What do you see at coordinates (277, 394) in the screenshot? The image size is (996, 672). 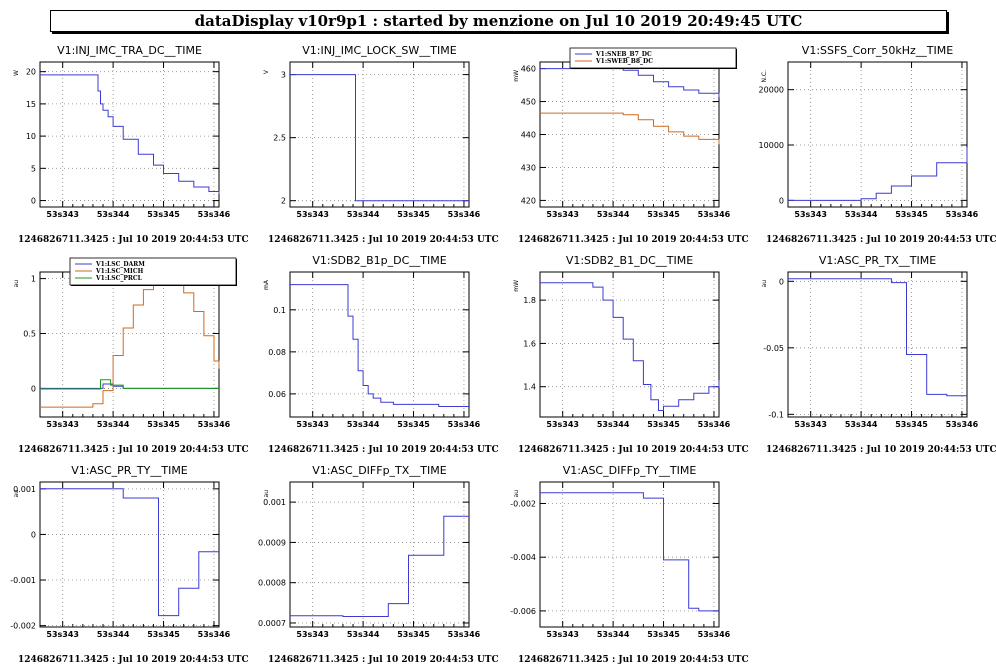 I see `y-tick-label: 0.06` at bounding box center [277, 394].